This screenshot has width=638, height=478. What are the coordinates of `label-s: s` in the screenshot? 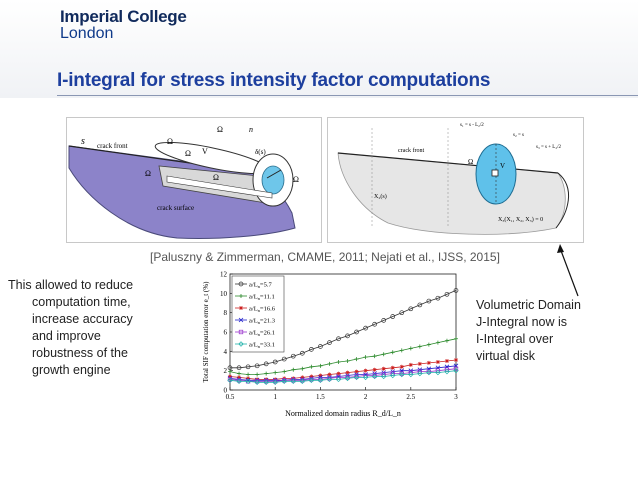 It's located at (83, 141).